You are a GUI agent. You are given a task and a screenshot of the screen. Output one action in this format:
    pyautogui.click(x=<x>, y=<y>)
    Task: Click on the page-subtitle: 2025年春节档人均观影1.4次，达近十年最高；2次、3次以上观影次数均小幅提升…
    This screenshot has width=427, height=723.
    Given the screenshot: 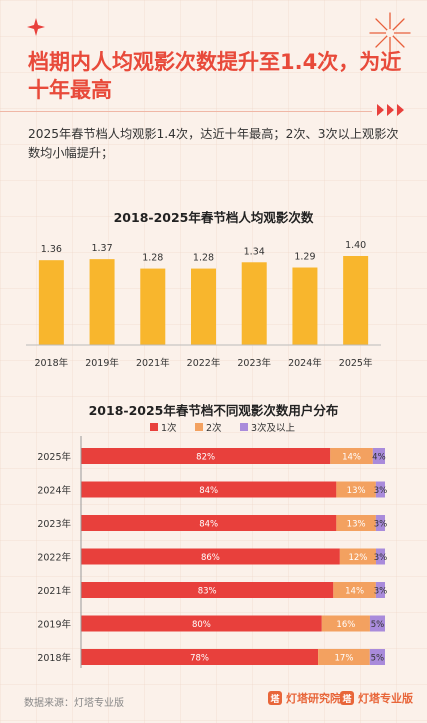 What is the action you would take?
    pyautogui.click(x=213, y=143)
    